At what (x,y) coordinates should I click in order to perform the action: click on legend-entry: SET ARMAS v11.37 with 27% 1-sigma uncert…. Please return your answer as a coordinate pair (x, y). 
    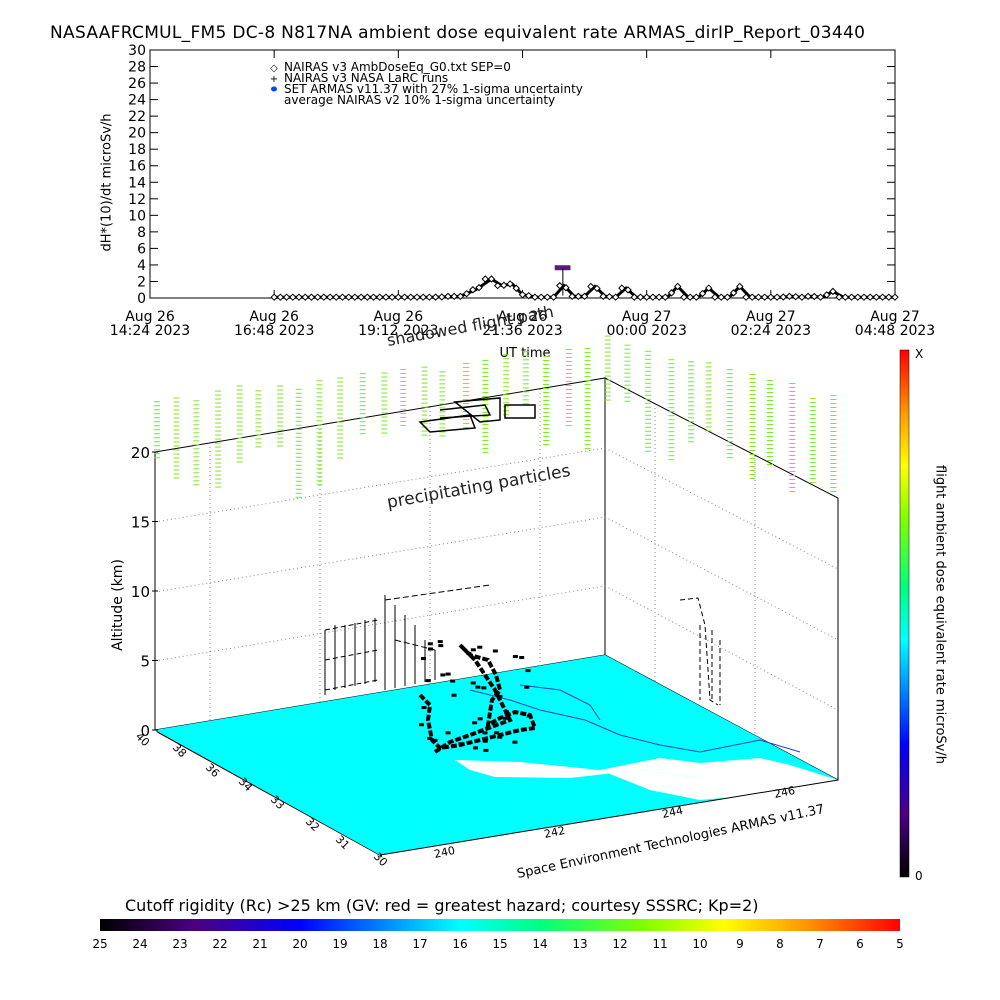
    Looking at the image, I should click on (433, 89).